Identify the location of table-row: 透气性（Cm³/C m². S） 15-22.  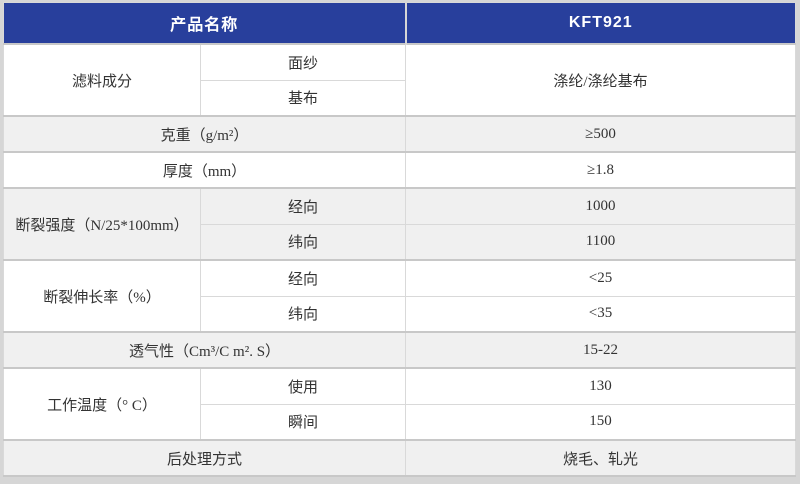
(399, 350).